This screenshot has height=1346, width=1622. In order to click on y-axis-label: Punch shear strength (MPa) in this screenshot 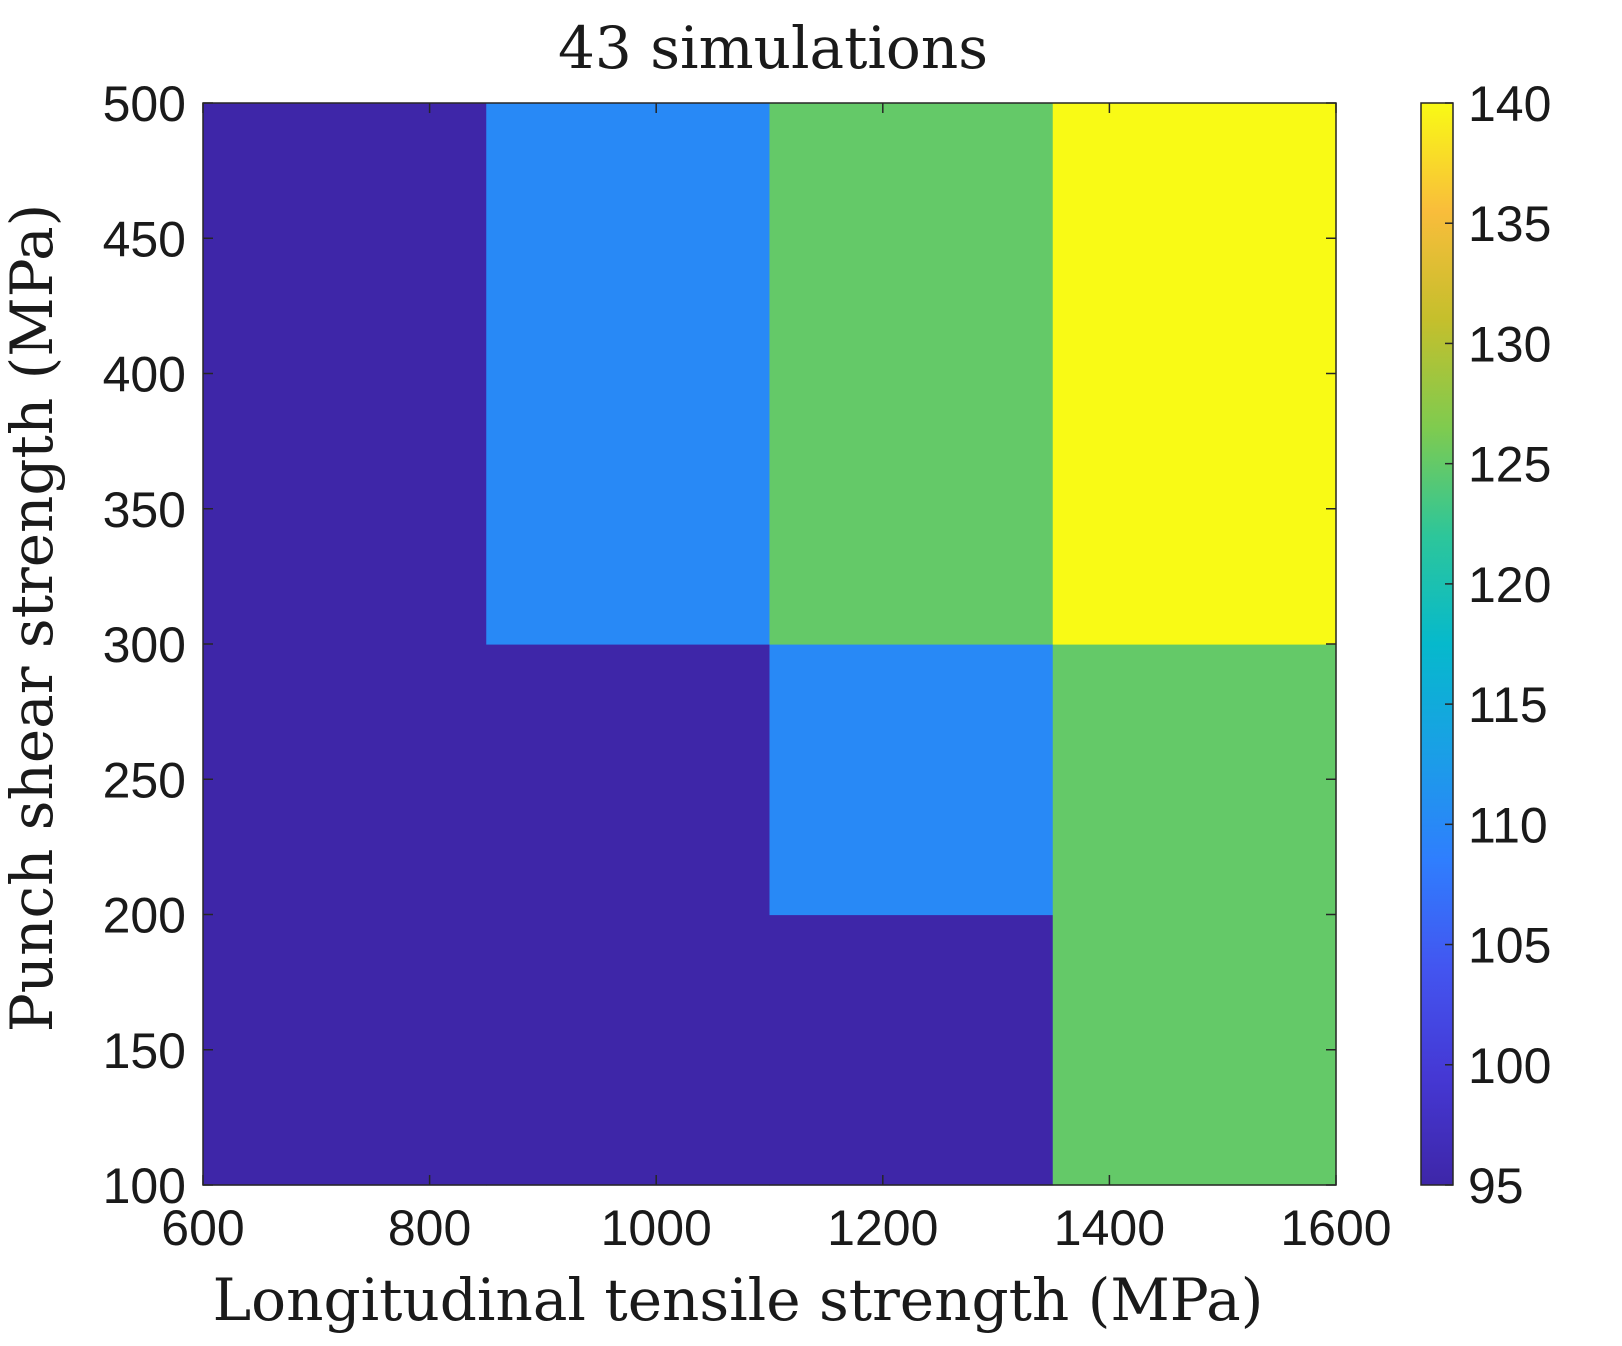, I will do `click(33, 618)`.